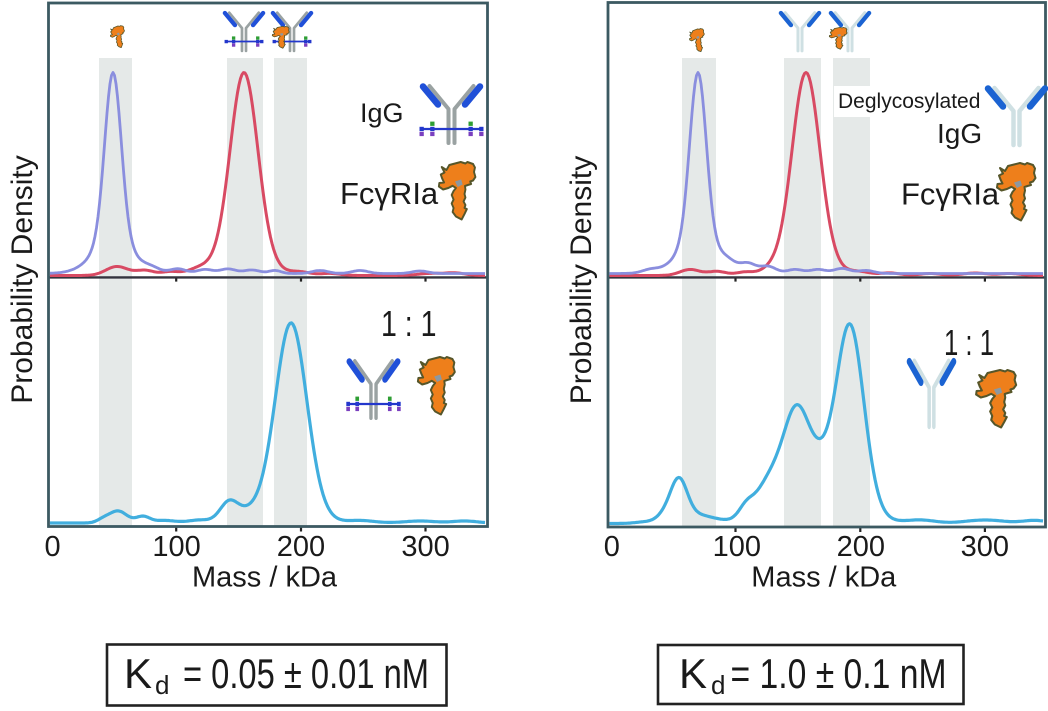 This screenshot has width=1048, height=711. I want to click on svg-text: Deglycosylated, so click(909, 101).